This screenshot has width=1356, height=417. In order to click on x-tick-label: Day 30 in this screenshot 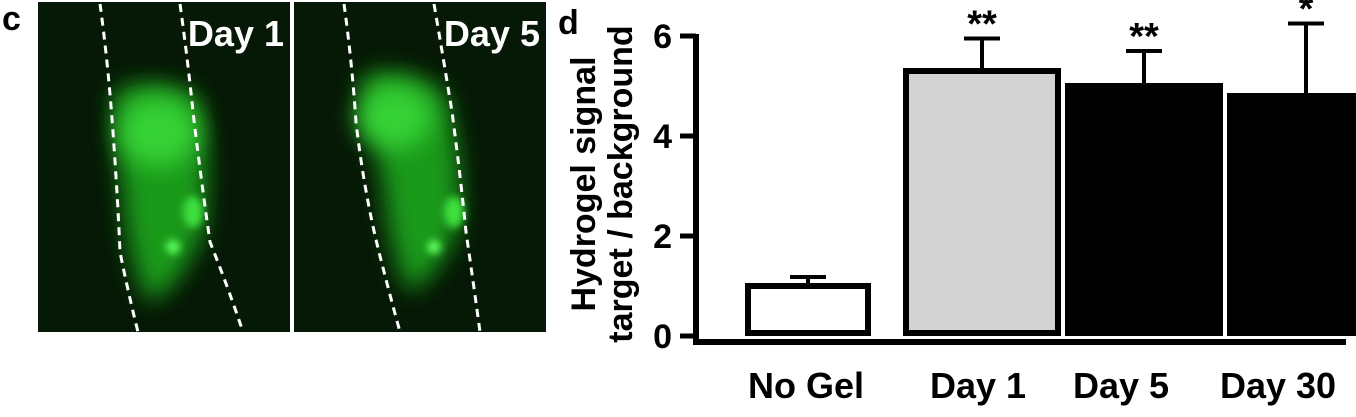, I will do `click(1278, 385)`.